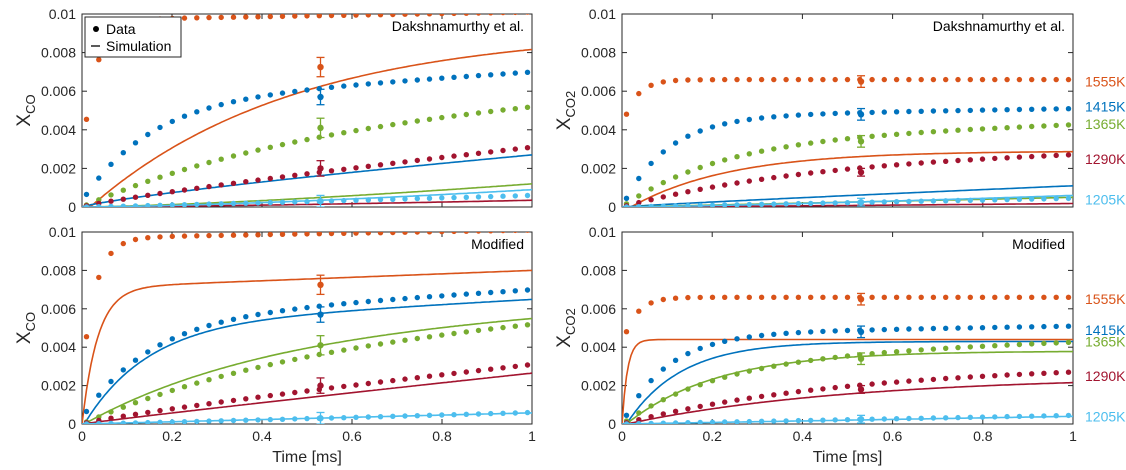 The height and width of the screenshot is (470, 1126). I want to click on y-tick-label: 0.004, so click(58, 130).